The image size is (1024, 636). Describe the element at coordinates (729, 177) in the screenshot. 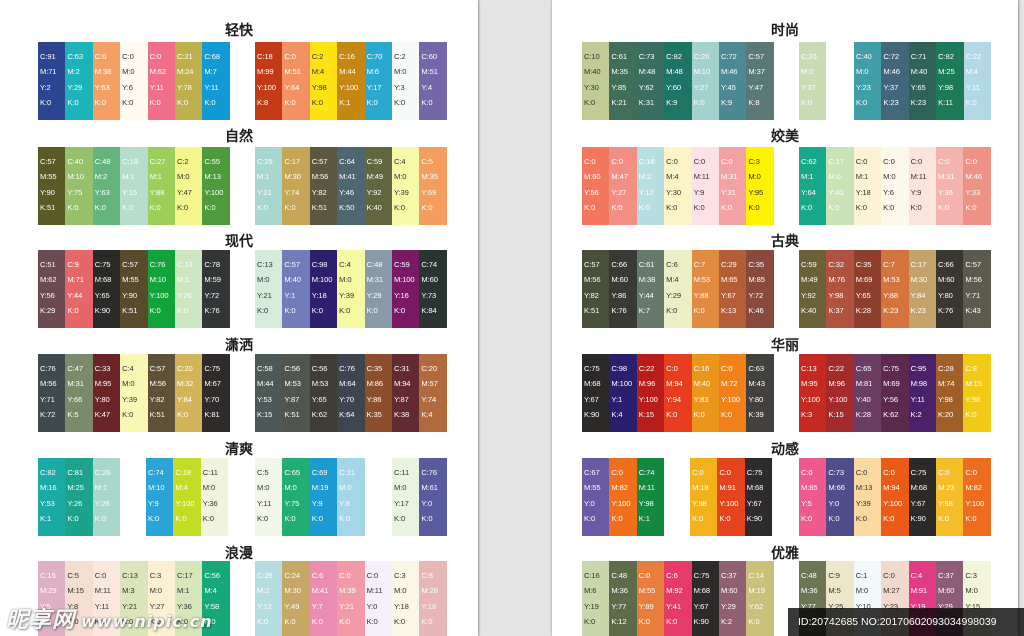

I see `cmyk-value: M:31` at that location.